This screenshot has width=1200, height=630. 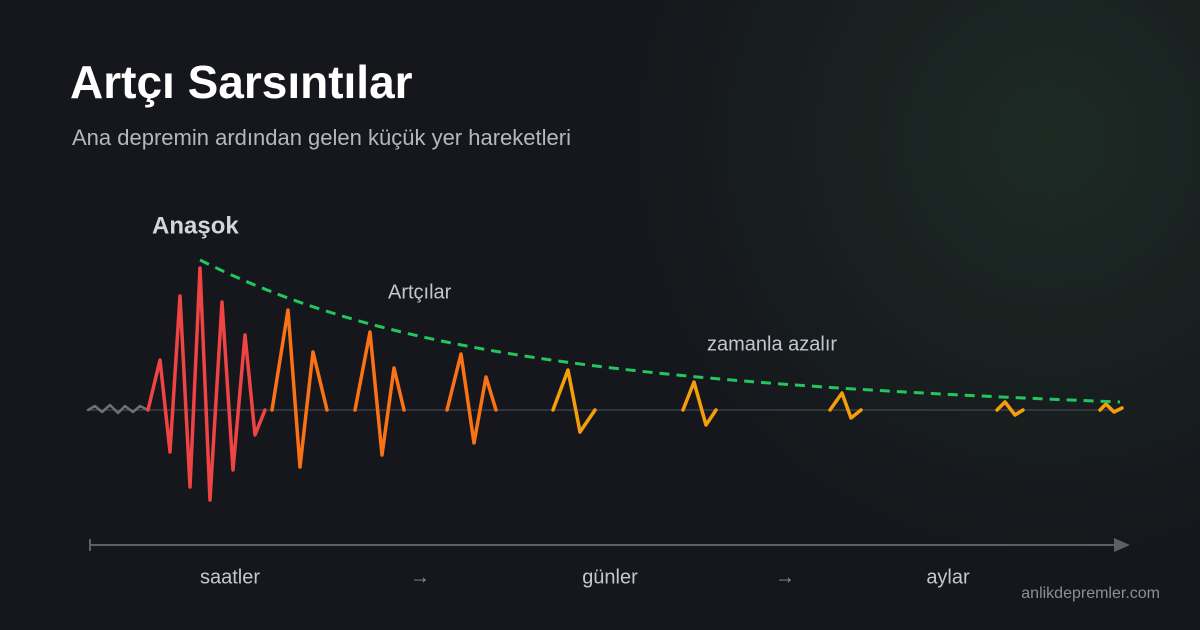 What do you see at coordinates (420, 292) in the screenshot?
I see `aftershocks-label: Artçılar` at bounding box center [420, 292].